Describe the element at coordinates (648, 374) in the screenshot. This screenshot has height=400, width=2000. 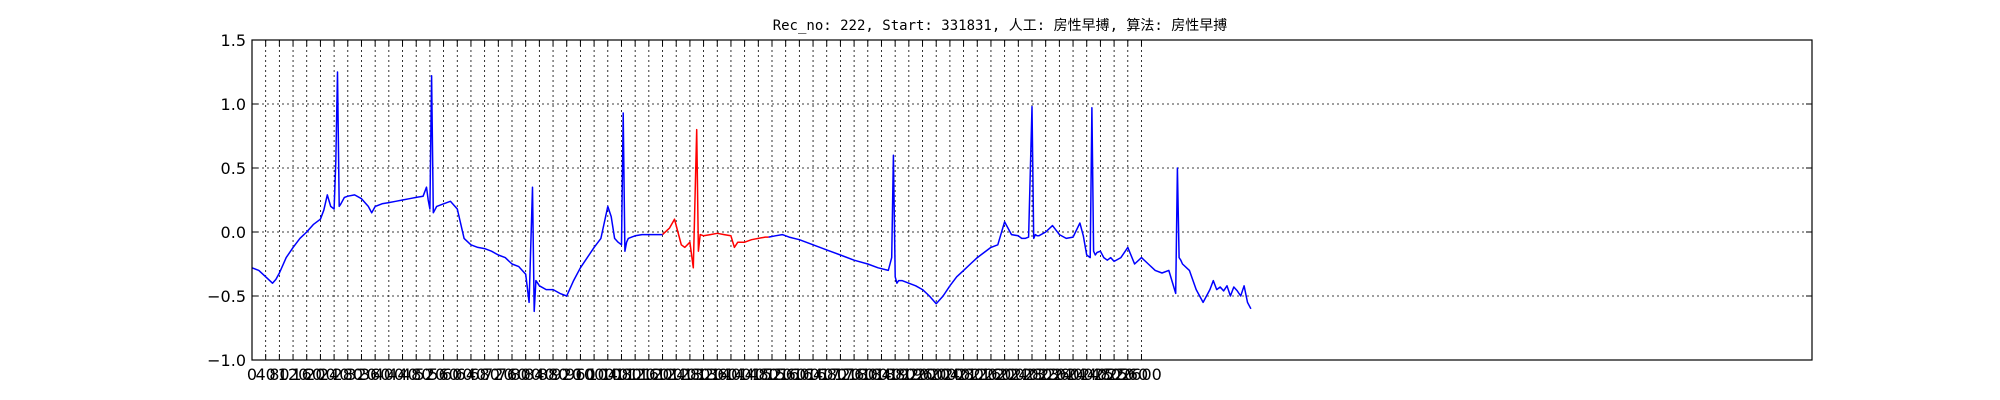
I see `x-tick-label: 1160` at that location.